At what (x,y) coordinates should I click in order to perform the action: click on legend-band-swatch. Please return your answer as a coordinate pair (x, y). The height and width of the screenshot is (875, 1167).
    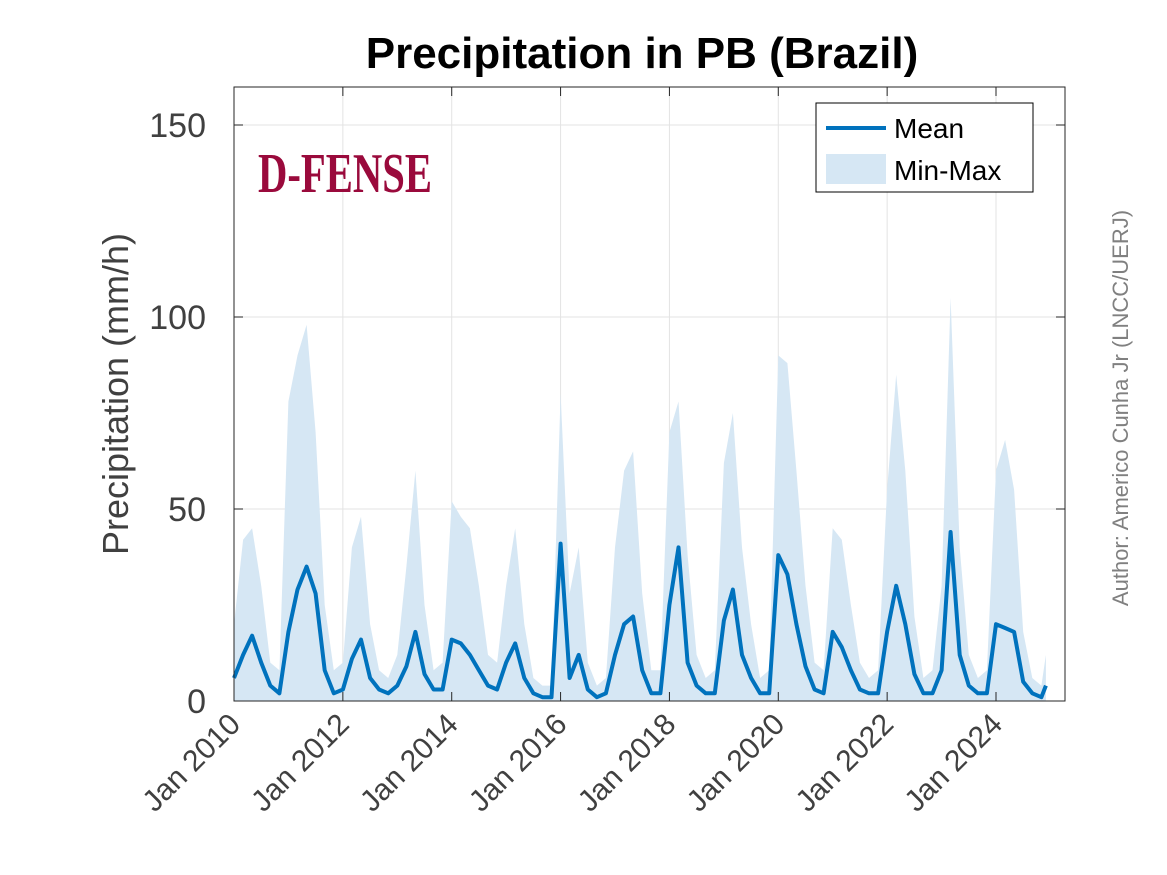
    Looking at the image, I should click on (856, 169).